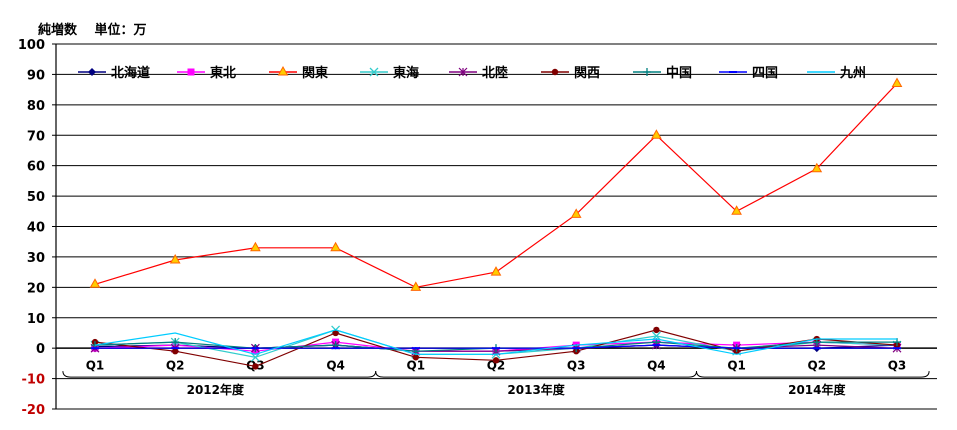 The height and width of the screenshot is (430, 957). What do you see at coordinates (130, 73) in the screenshot?
I see `legend-label: 北海道` at bounding box center [130, 73].